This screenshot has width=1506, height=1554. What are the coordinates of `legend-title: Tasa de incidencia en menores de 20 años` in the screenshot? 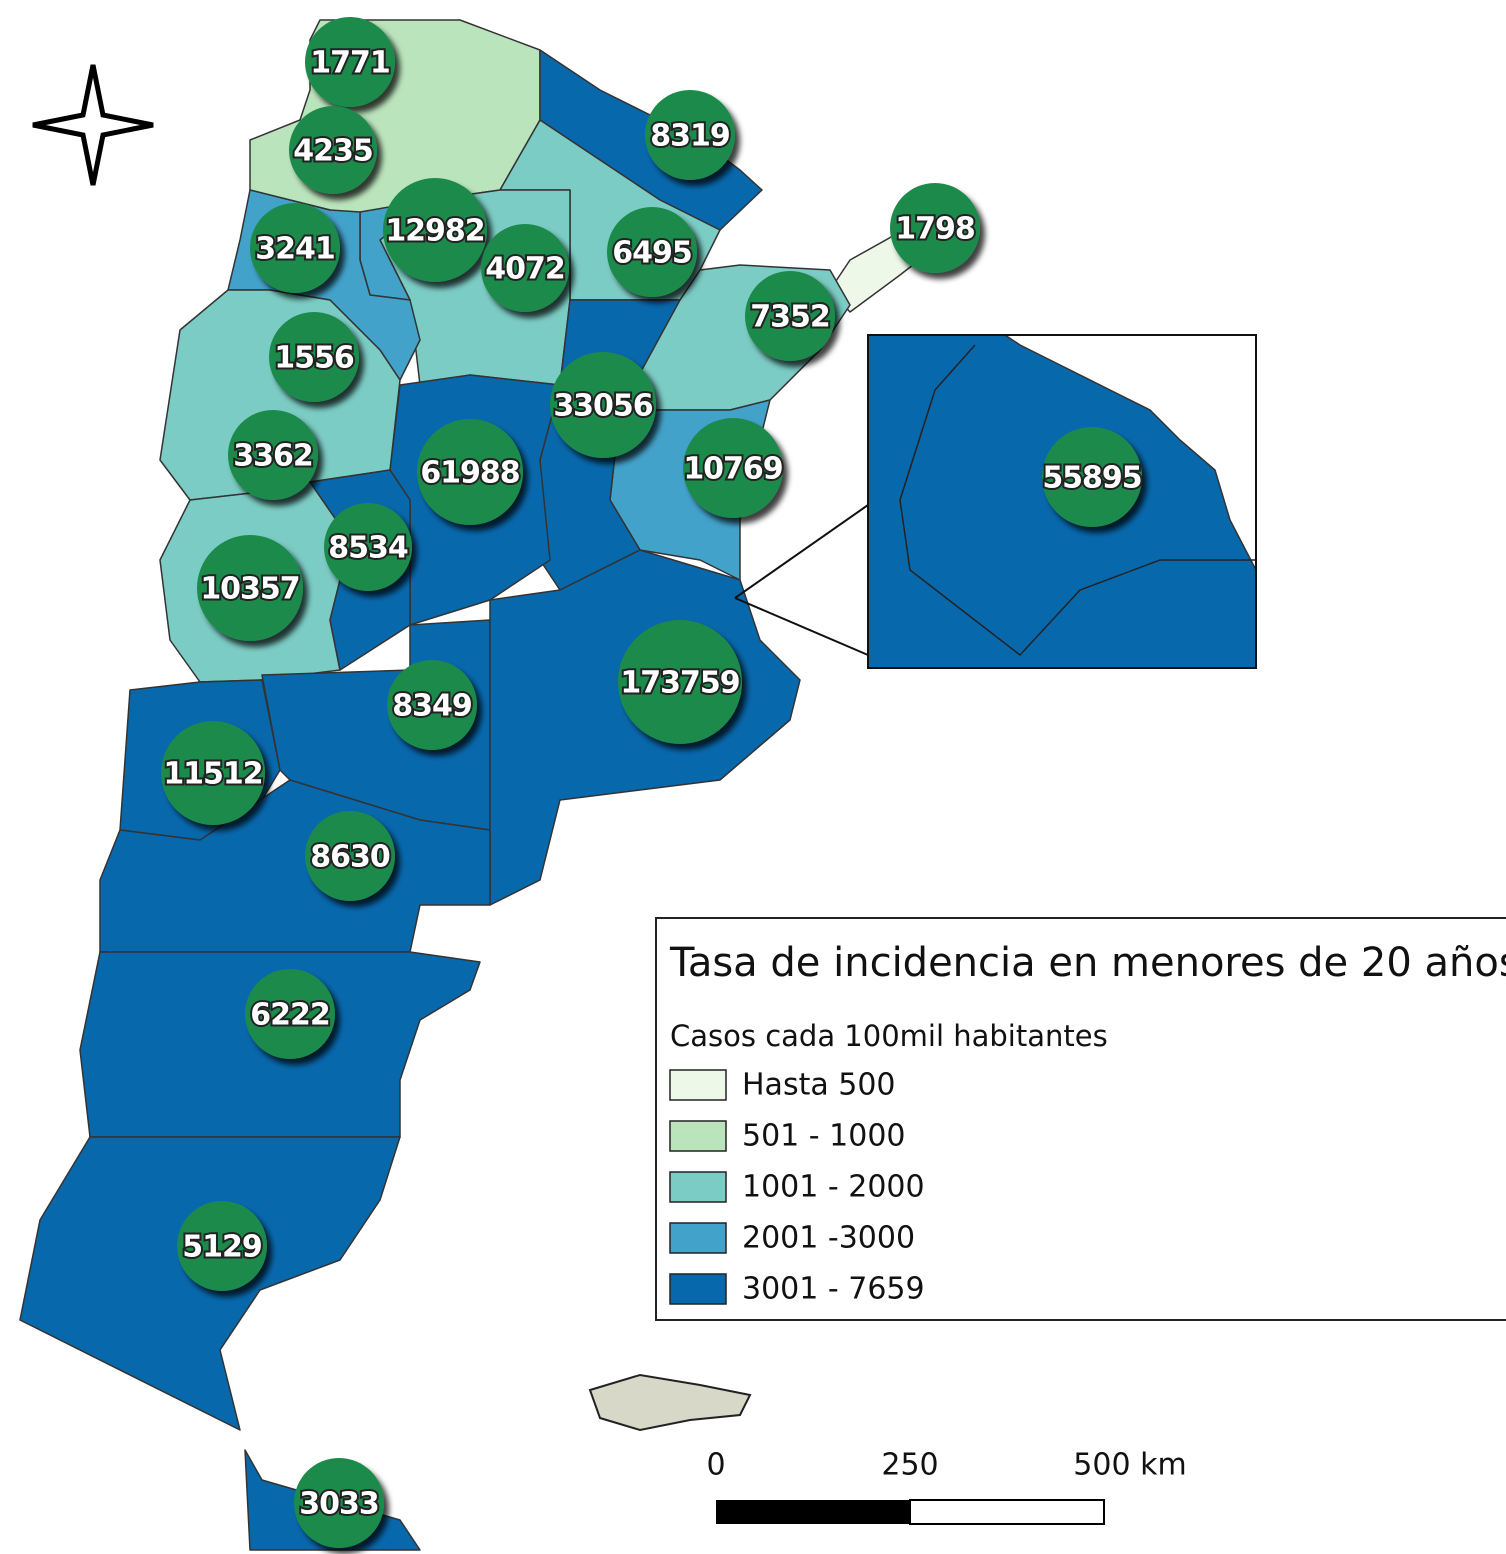 It's located at (1087, 963).